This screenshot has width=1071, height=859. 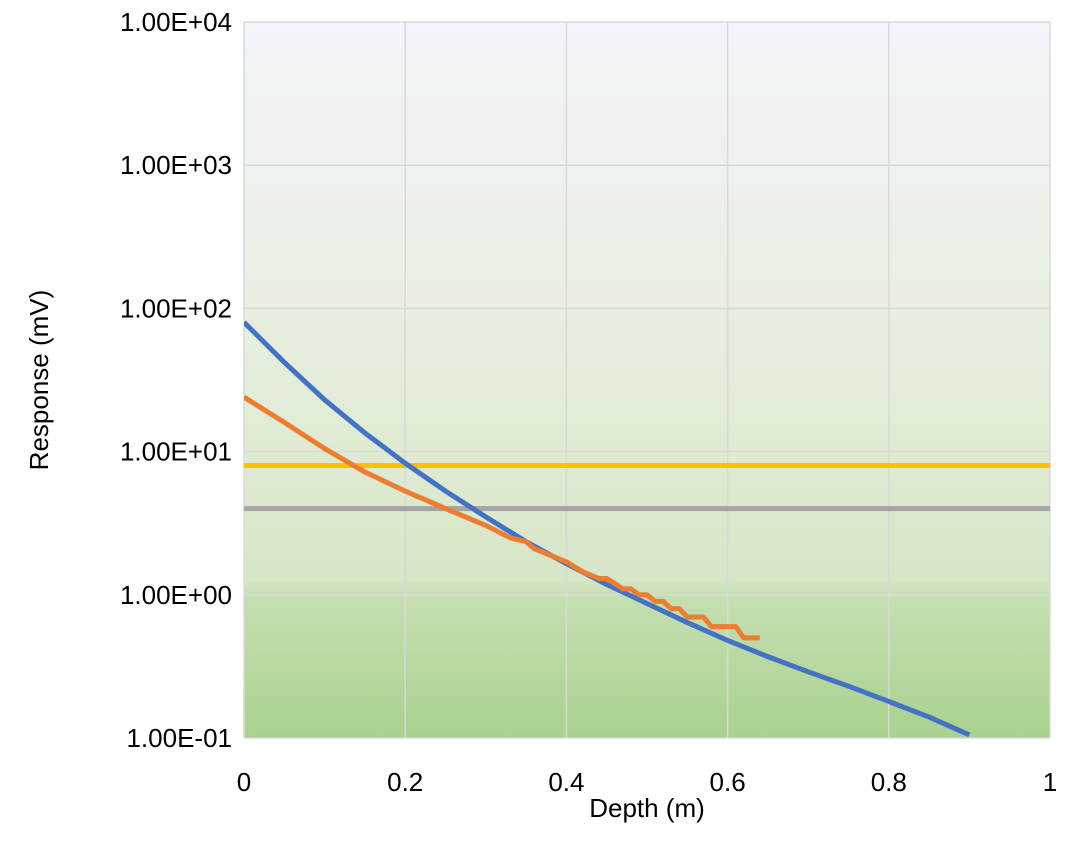 What do you see at coordinates (1050, 782) in the screenshot?
I see `x-tick-label: 1` at bounding box center [1050, 782].